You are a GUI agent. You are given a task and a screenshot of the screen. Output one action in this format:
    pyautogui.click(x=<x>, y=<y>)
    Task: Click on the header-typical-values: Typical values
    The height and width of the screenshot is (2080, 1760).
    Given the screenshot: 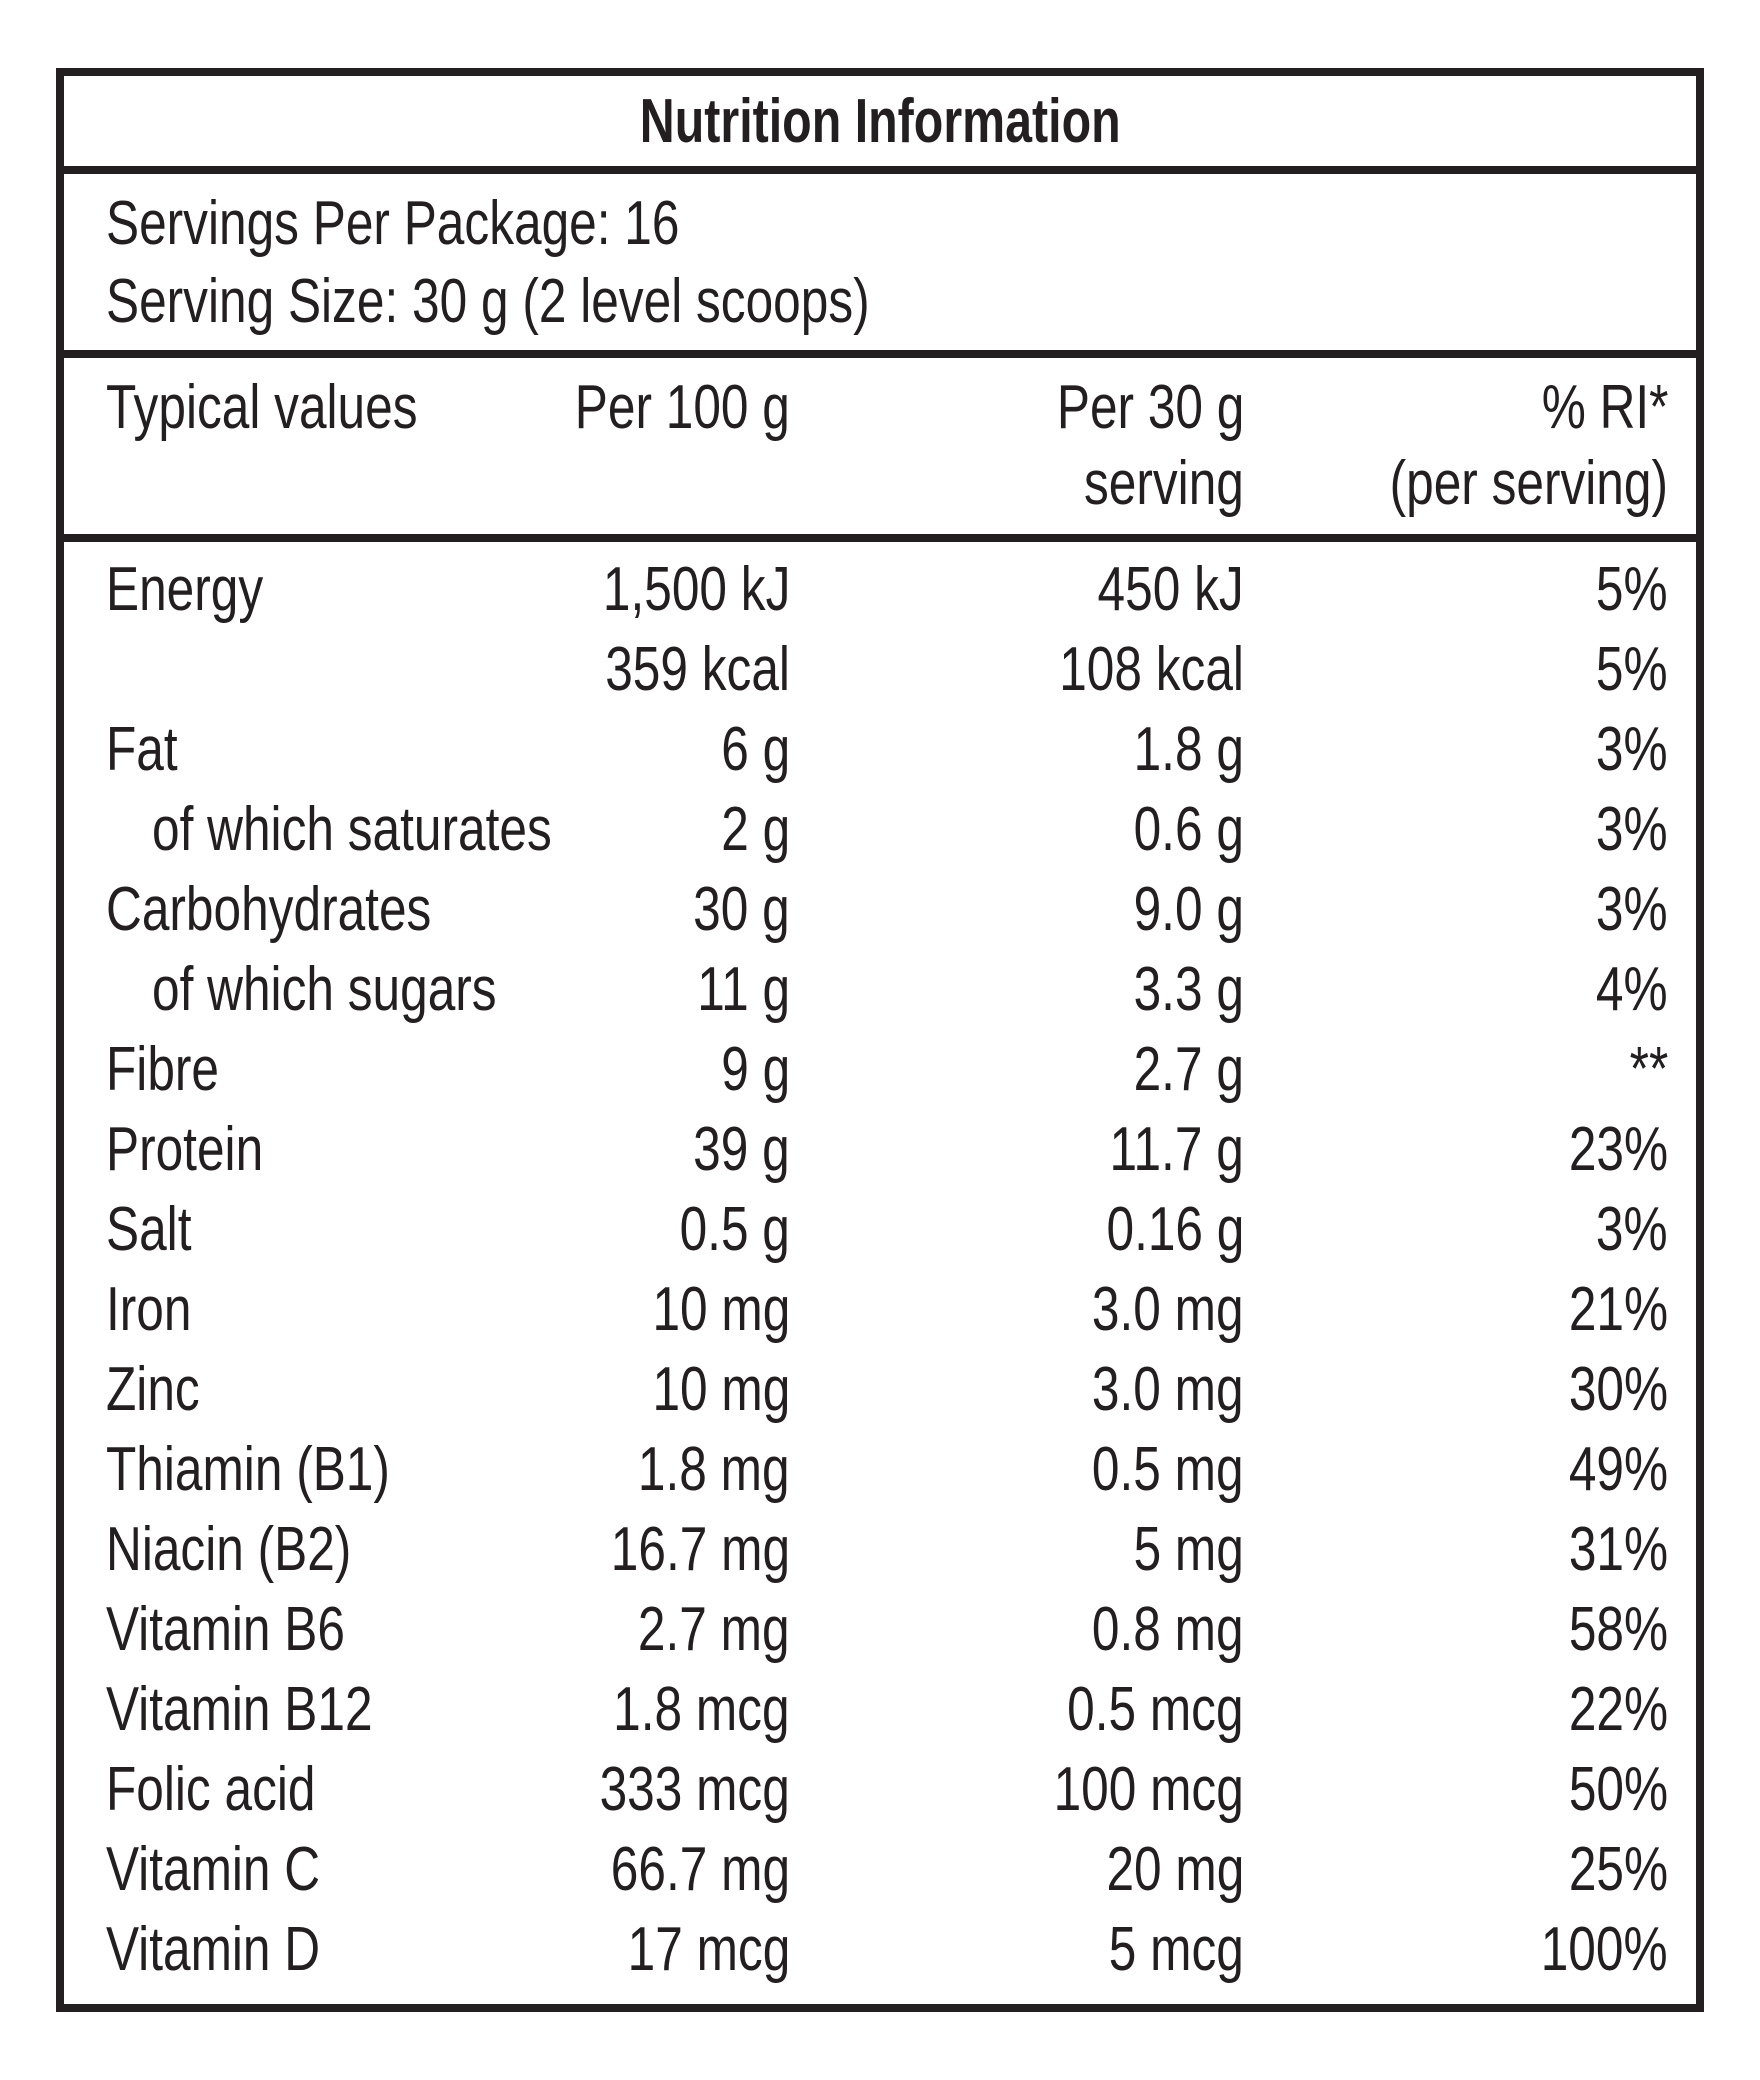 What is the action you would take?
    pyautogui.click(x=262, y=407)
    